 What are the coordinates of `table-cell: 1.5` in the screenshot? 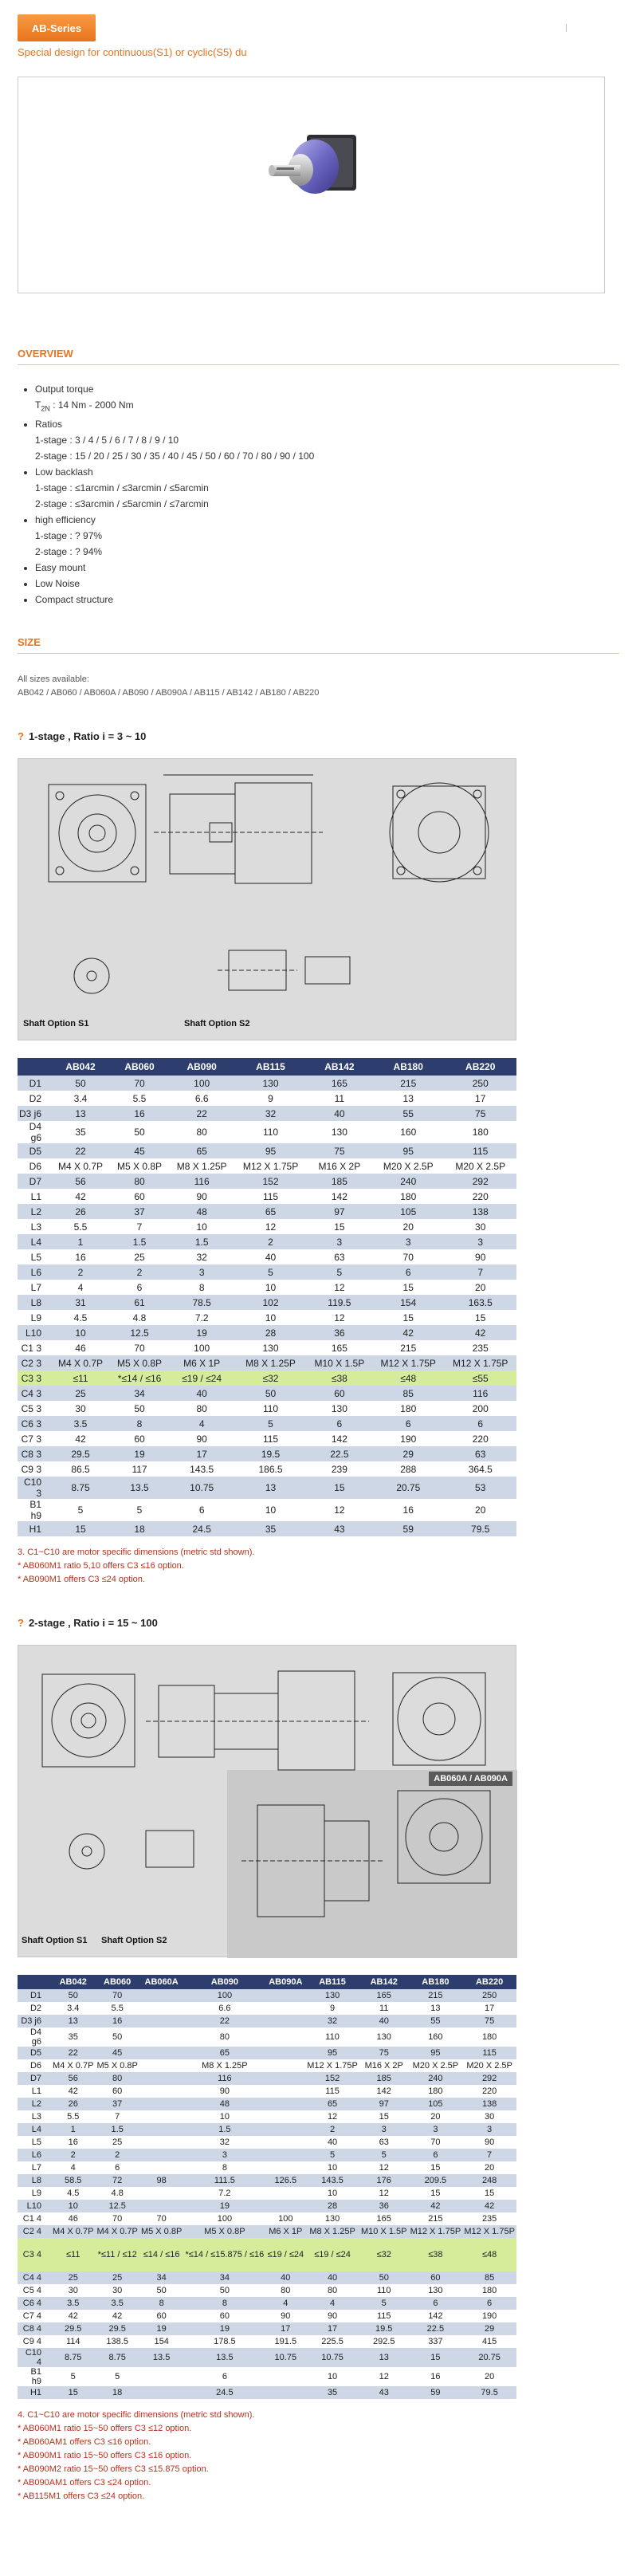 It's located at (202, 1242).